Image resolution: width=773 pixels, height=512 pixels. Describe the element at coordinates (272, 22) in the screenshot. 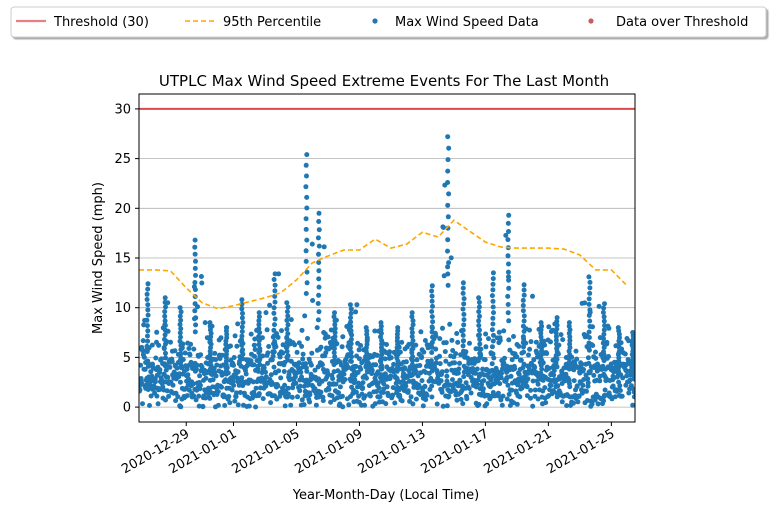

I see `legend-label-percentile: 95th Percentile` at that location.